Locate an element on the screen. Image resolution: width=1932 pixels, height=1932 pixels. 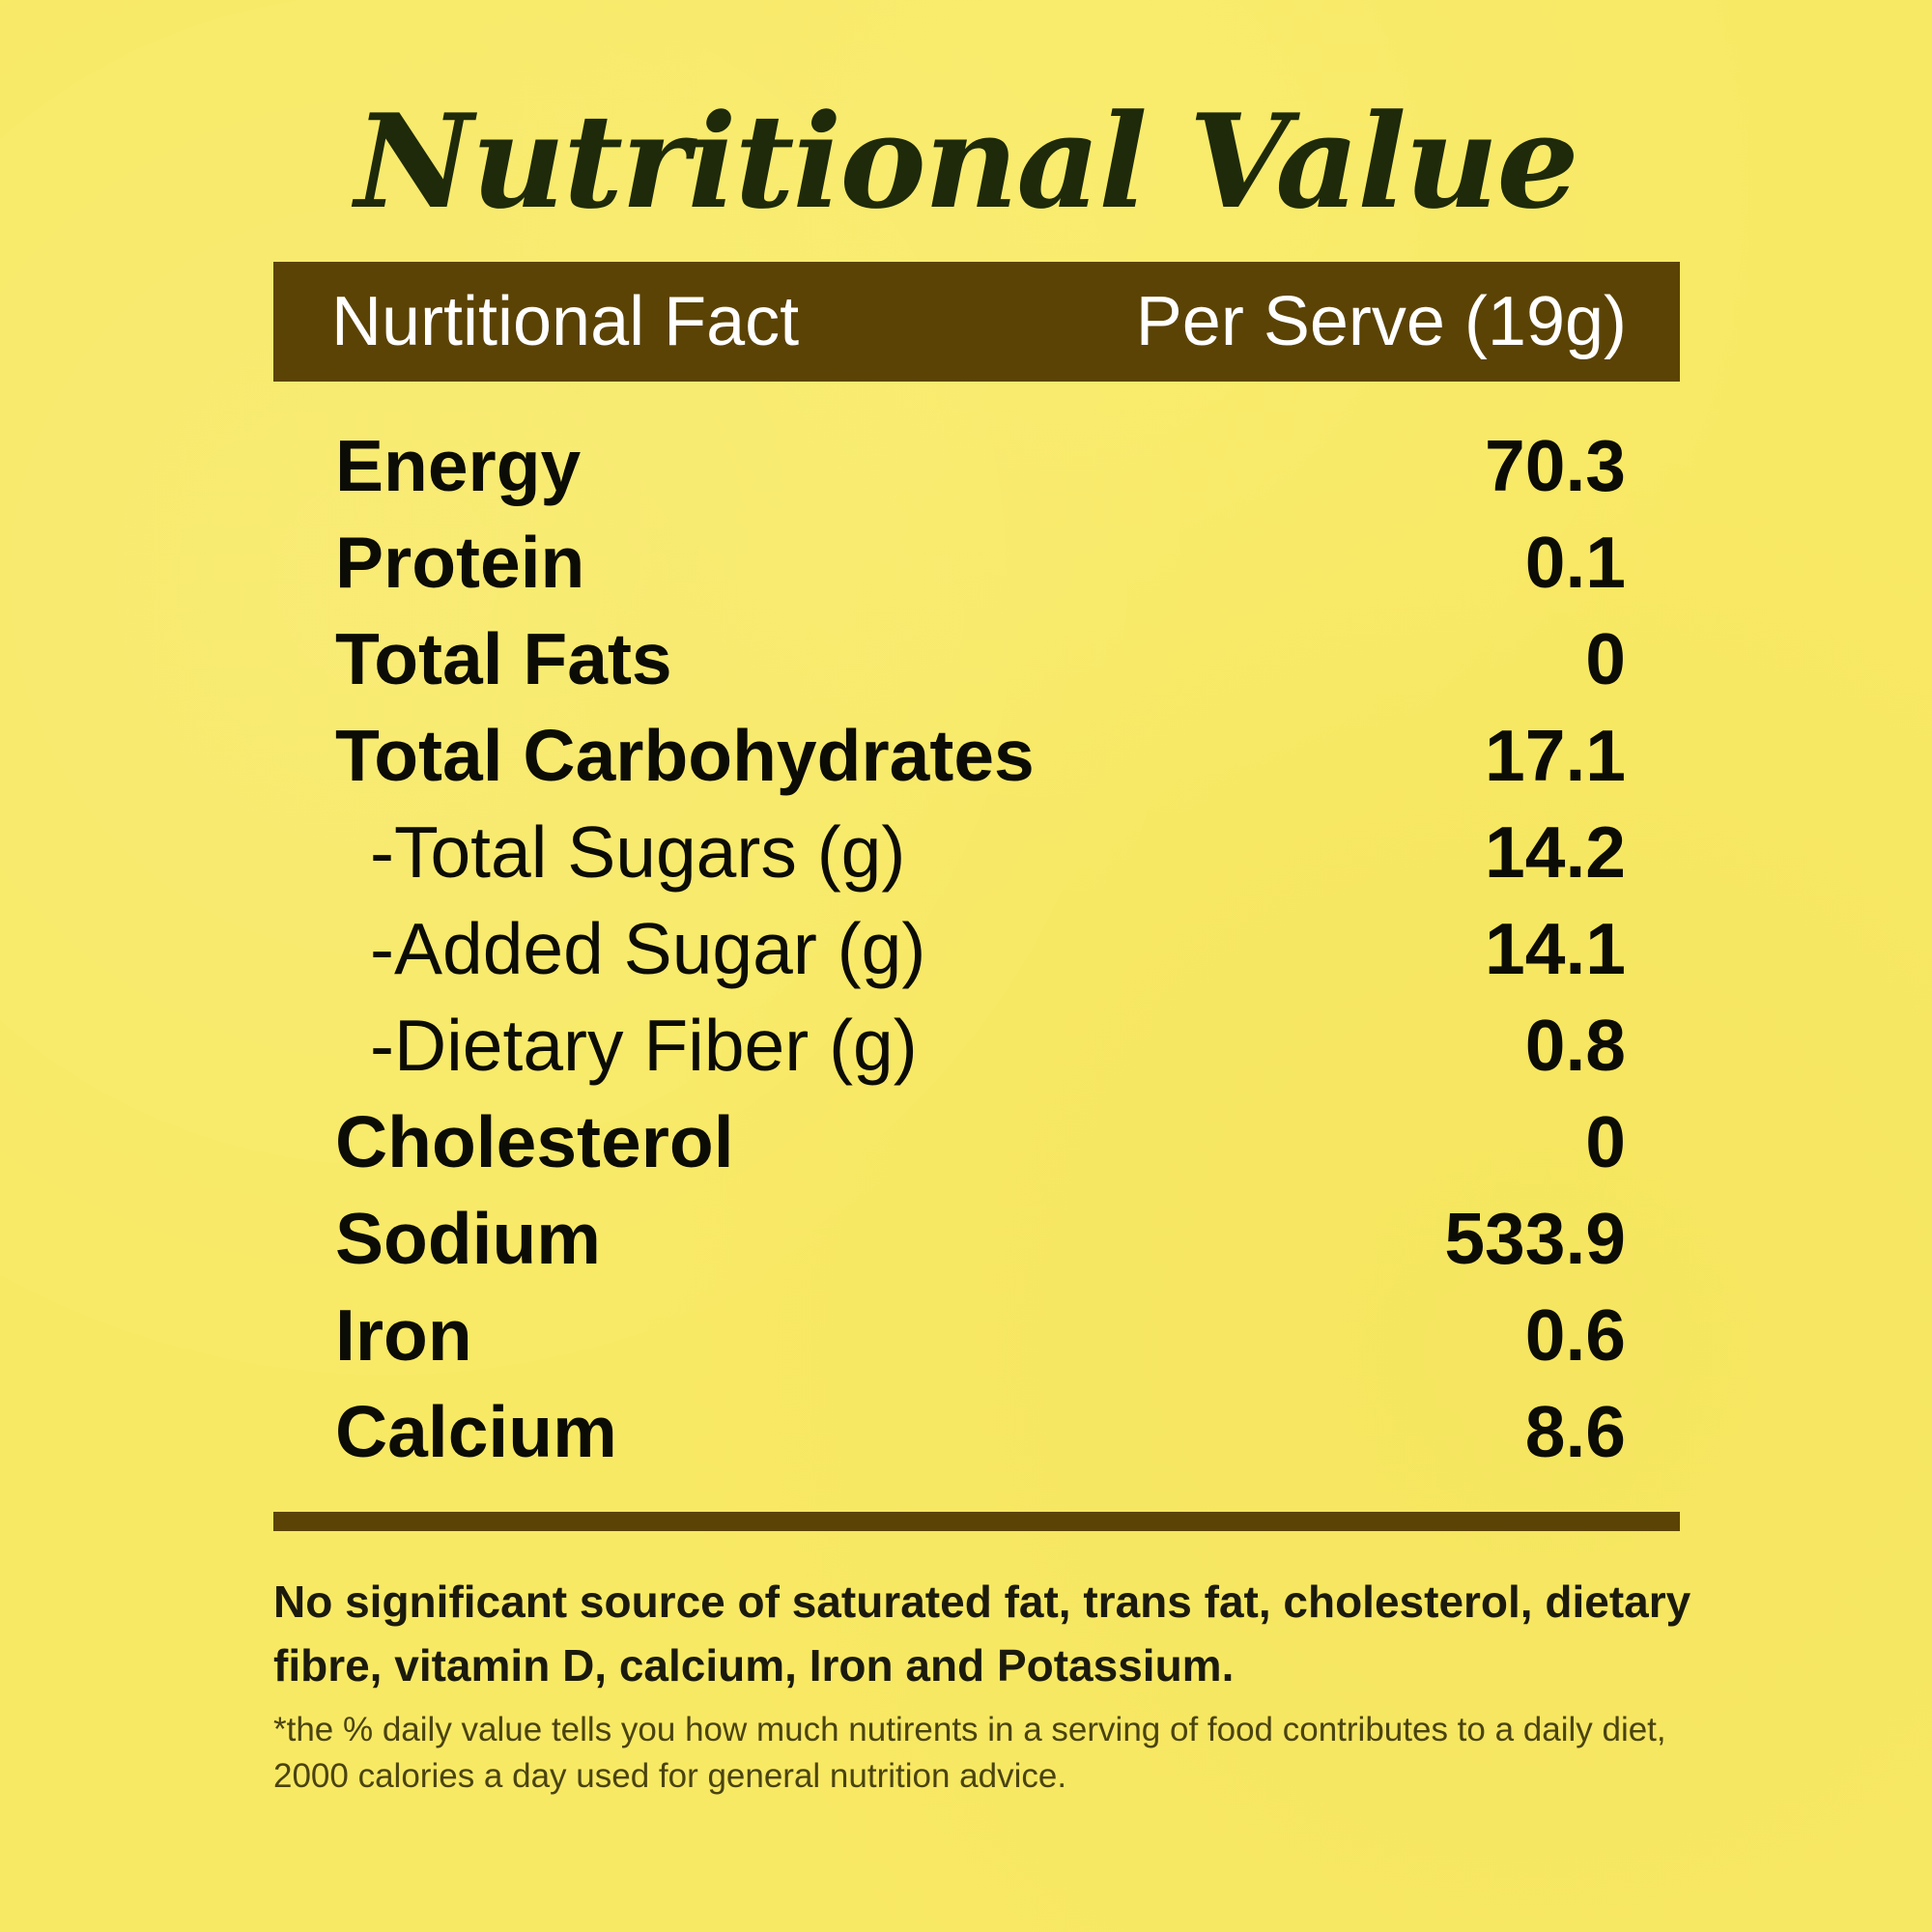
table-row: Calcium 8.6 is located at coordinates (980, 1431).